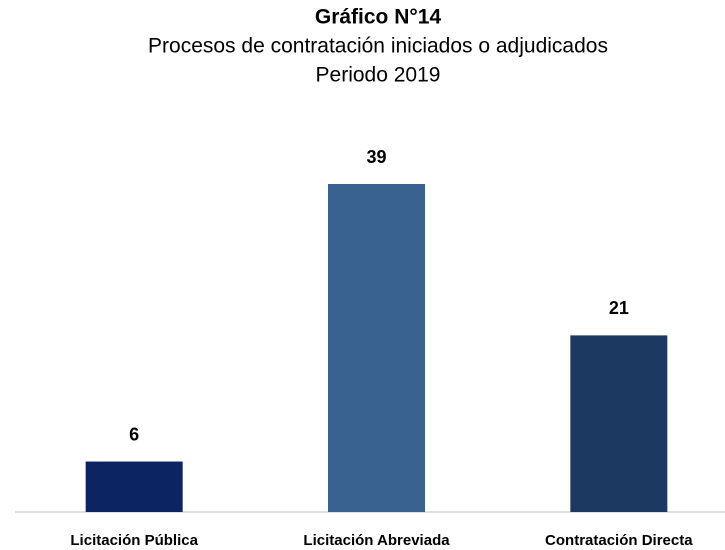 This screenshot has height=550, width=725. What do you see at coordinates (376, 540) in the screenshot?
I see `x-tick-label: Licitación Abreviada` at bounding box center [376, 540].